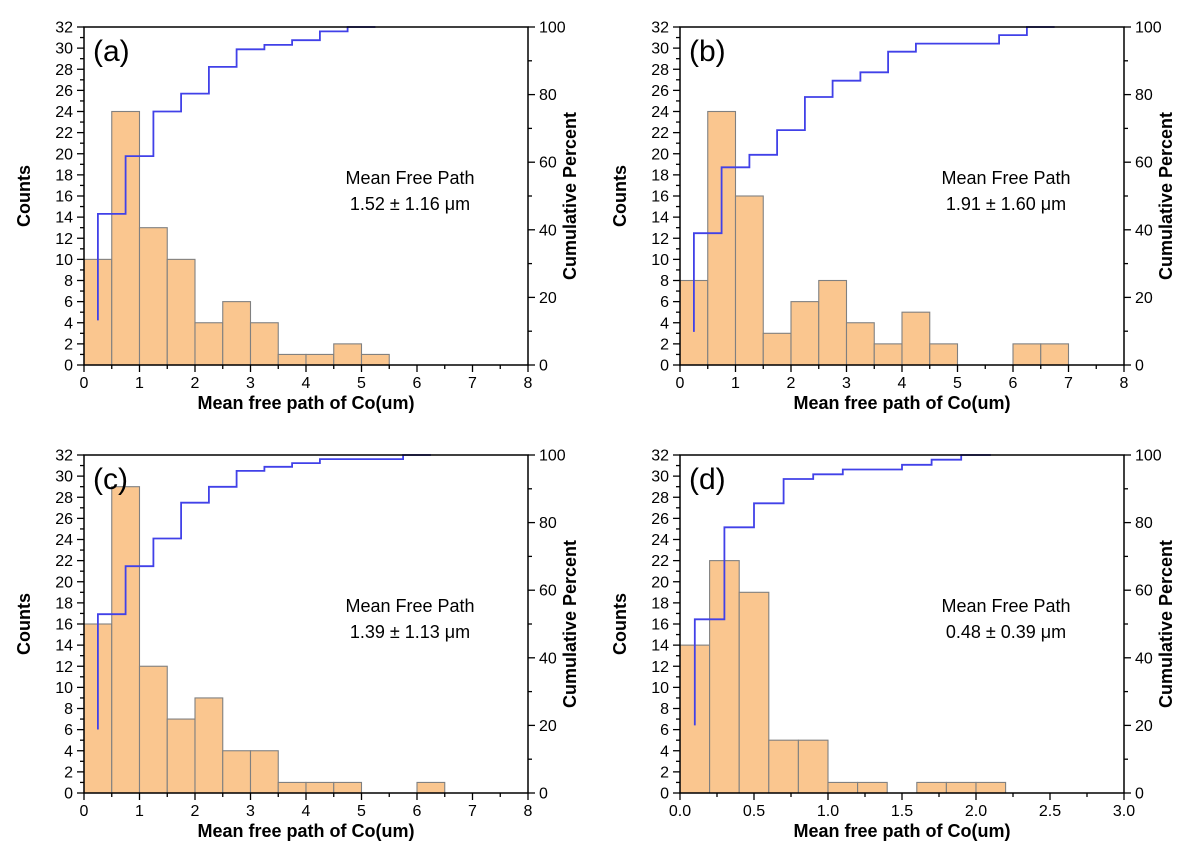 The width and height of the screenshot is (1192, 857). I want to click on x-tick-label: 1.0, so click(828, 811).